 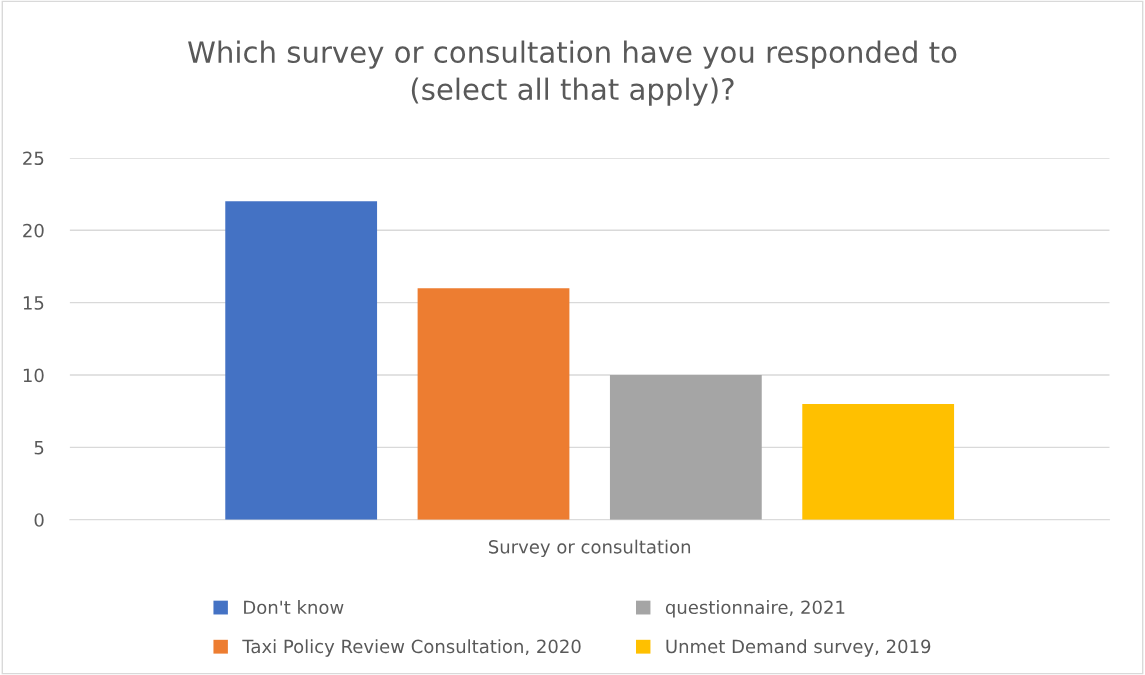 I want to click on y-tick-label: 20, so click(x=33, y=230).